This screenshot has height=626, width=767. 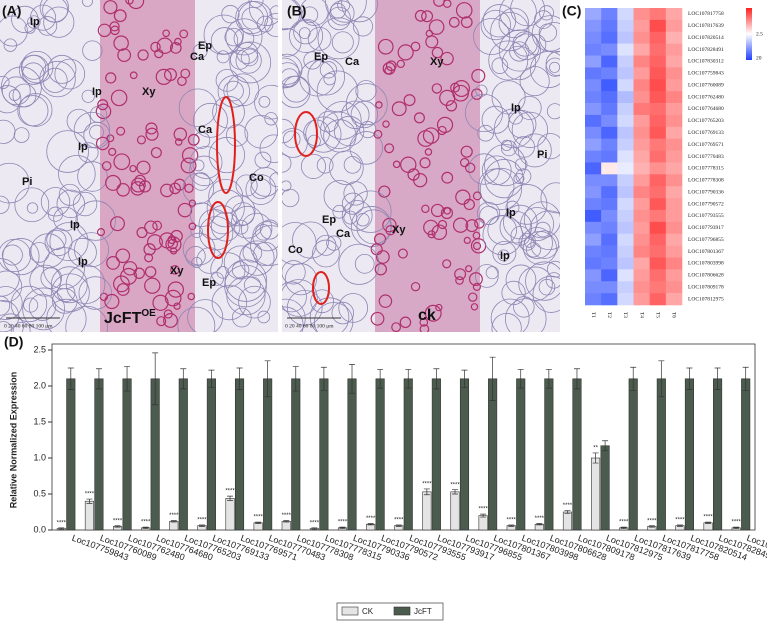 What do you see at coordinates (759, 58) in the screenshot?
I see `colorbar-label: 20` at bounding box center [759, 58].